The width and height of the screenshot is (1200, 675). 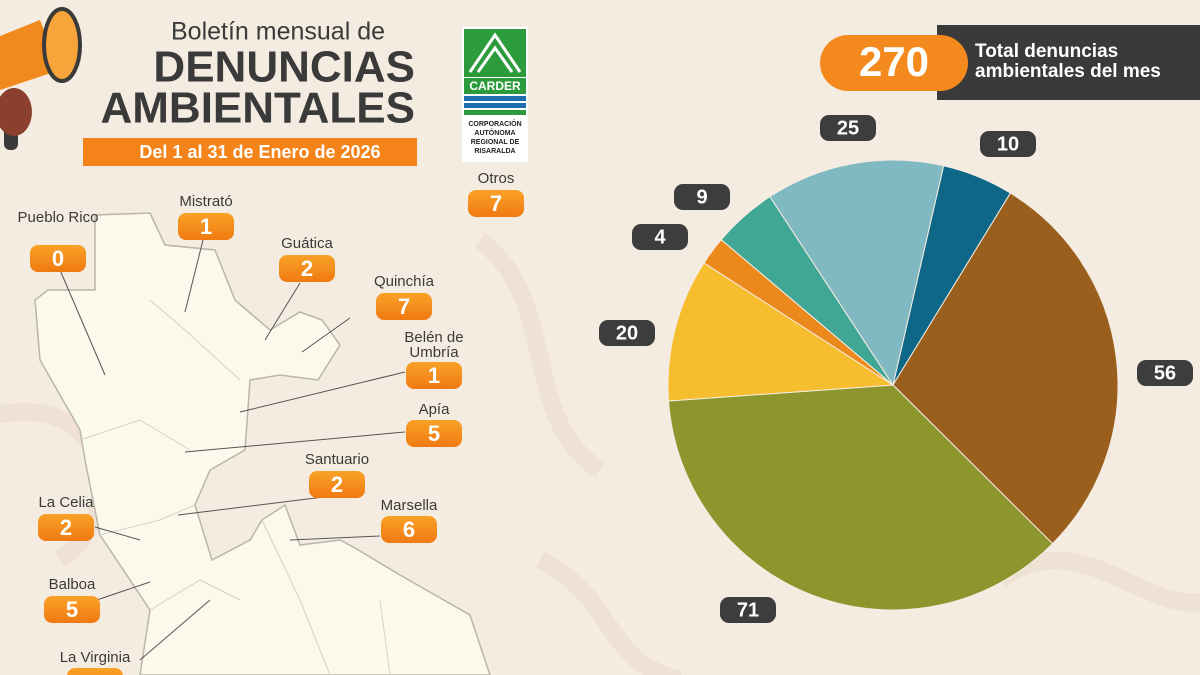 I want to click on period: Del 1 al 31 de Enero de 2026, so click(x=259, y=152).